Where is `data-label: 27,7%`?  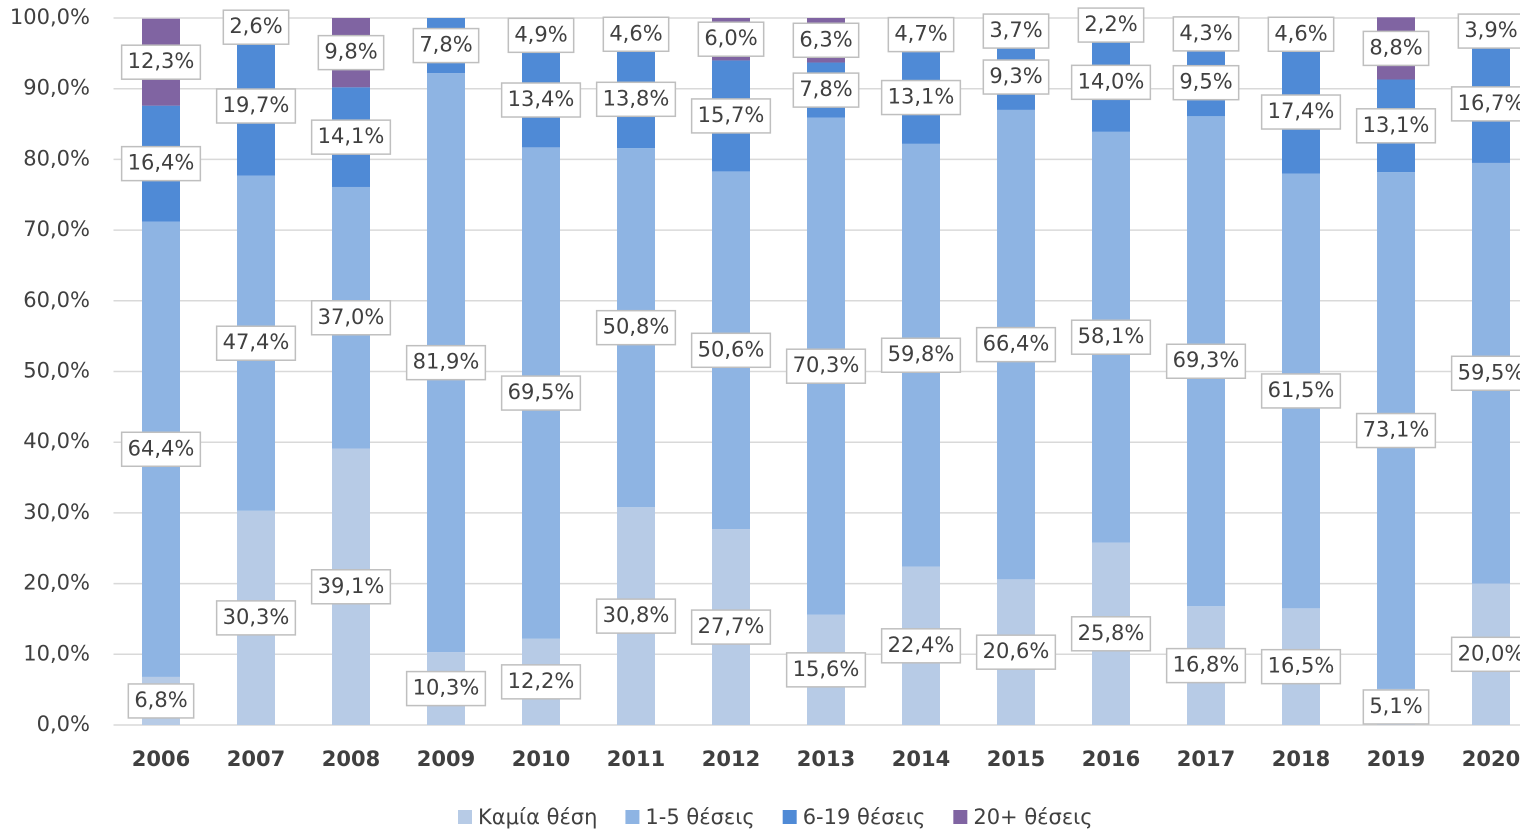 data-label: 27,7% is located at coordinates (731, 627).